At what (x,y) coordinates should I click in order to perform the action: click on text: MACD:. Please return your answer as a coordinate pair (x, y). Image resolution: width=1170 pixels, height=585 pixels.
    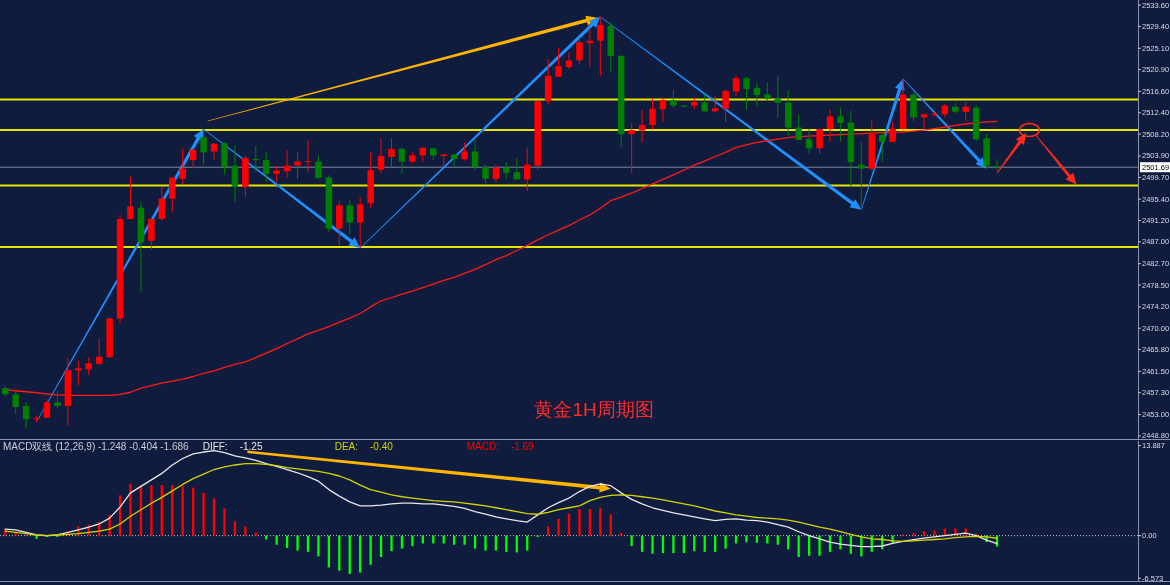
    Looking at the image, I should click on (482, 446).